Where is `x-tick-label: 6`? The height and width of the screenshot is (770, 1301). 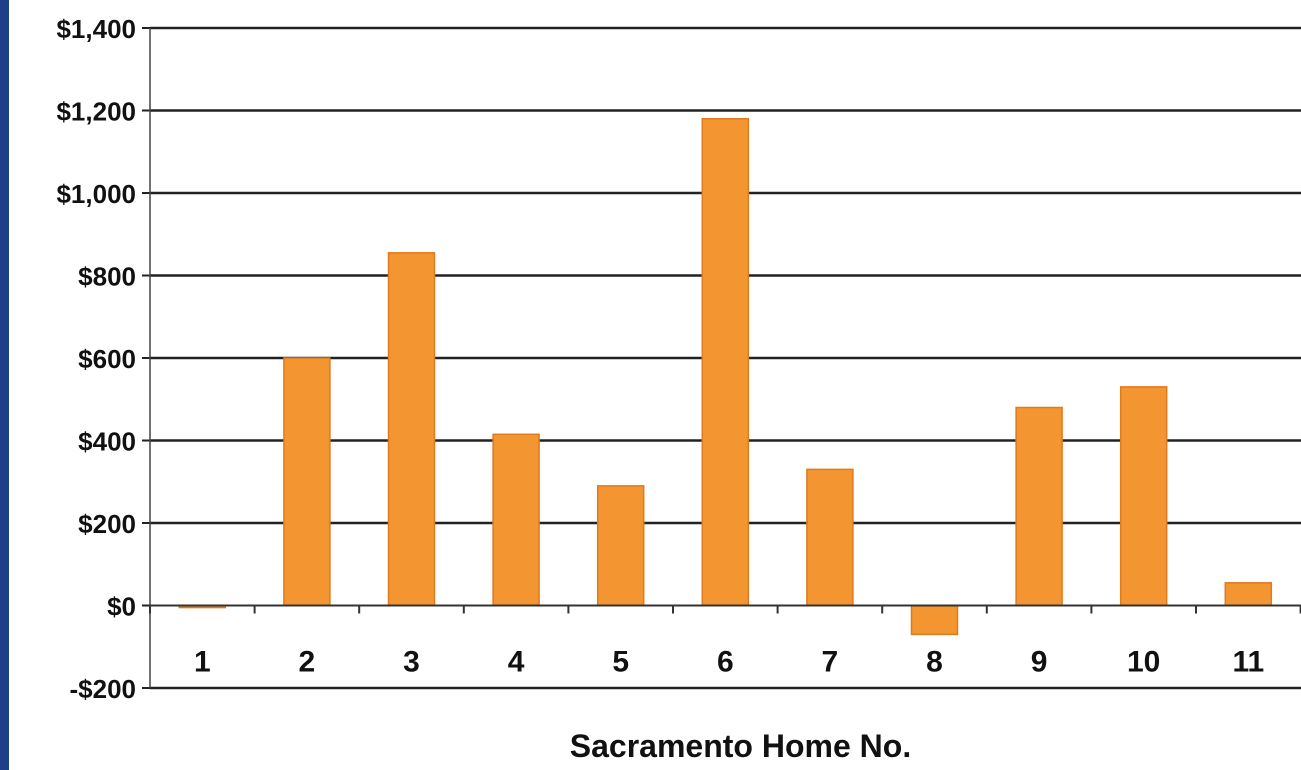
x-tick-label: 6 is located at coordinates (725, 662).